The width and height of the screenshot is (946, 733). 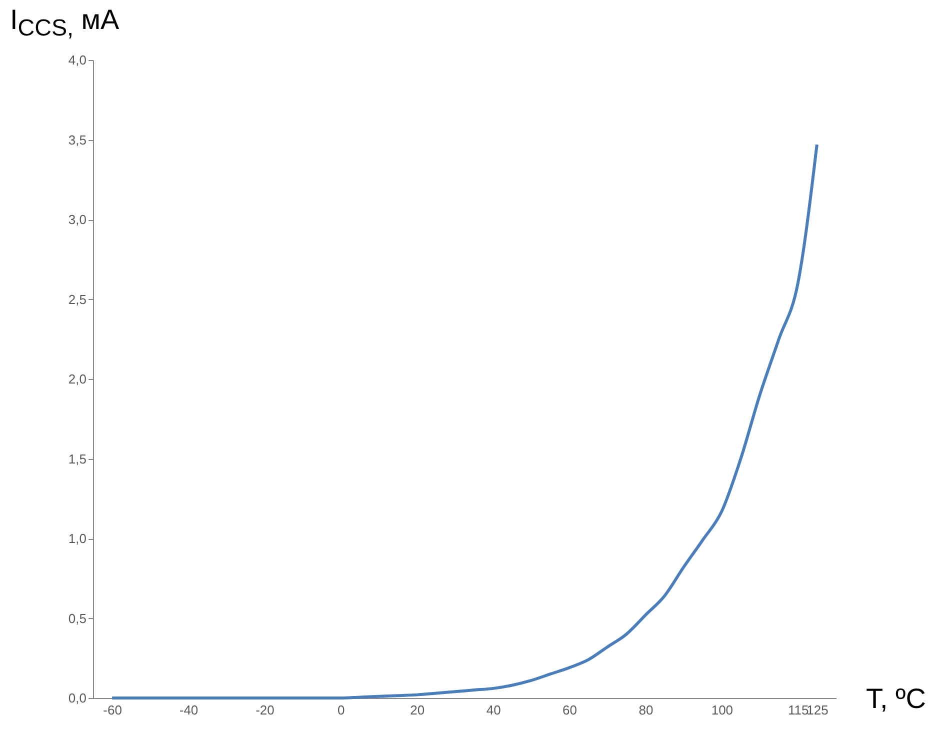 I want to click on y-tick-label: 4,0, so click(x=77, y=60).